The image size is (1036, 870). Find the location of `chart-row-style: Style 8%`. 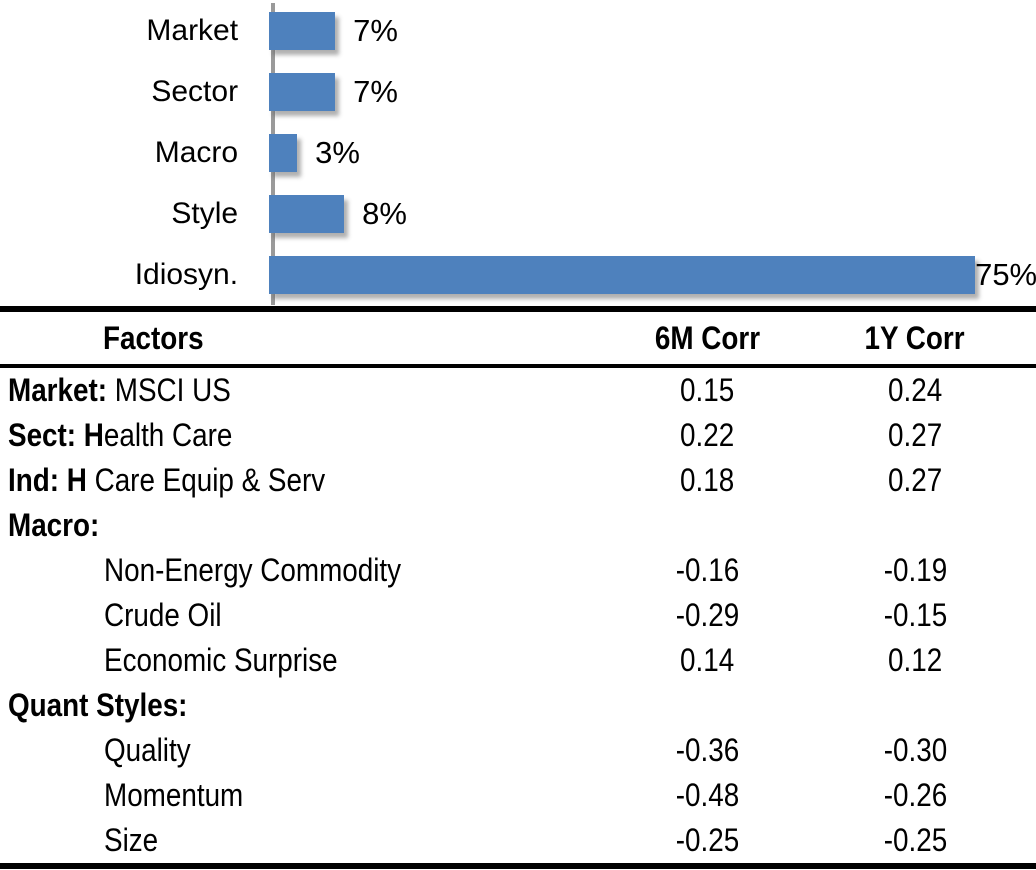

chart-row-style: Style 8% is located at coordinates (518, 214).